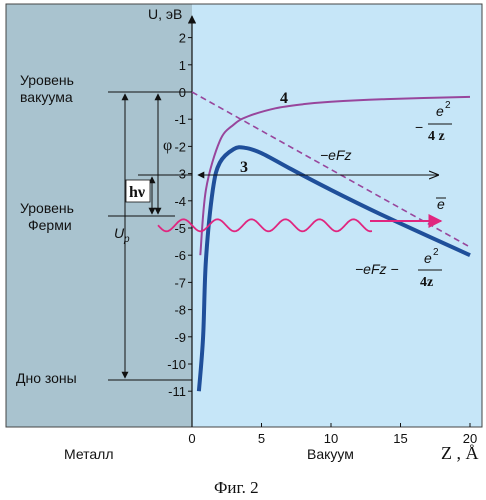 This screenshot has height=500, width=486. I want to click on y-tick-label: -11, so click(177, 391).